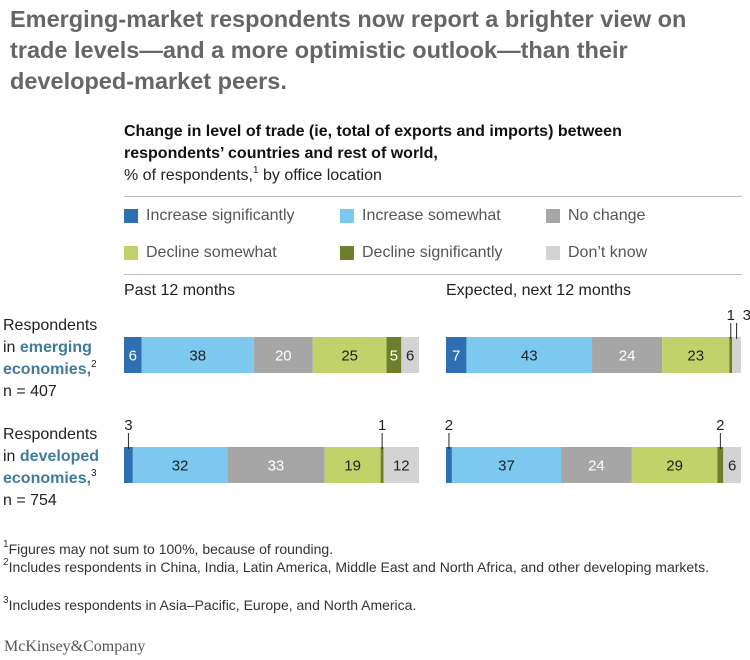  What do you see at coordinates (6, 545) in the screenshot?
I see `footnote-number: 1` at bounding box center [6, 545].